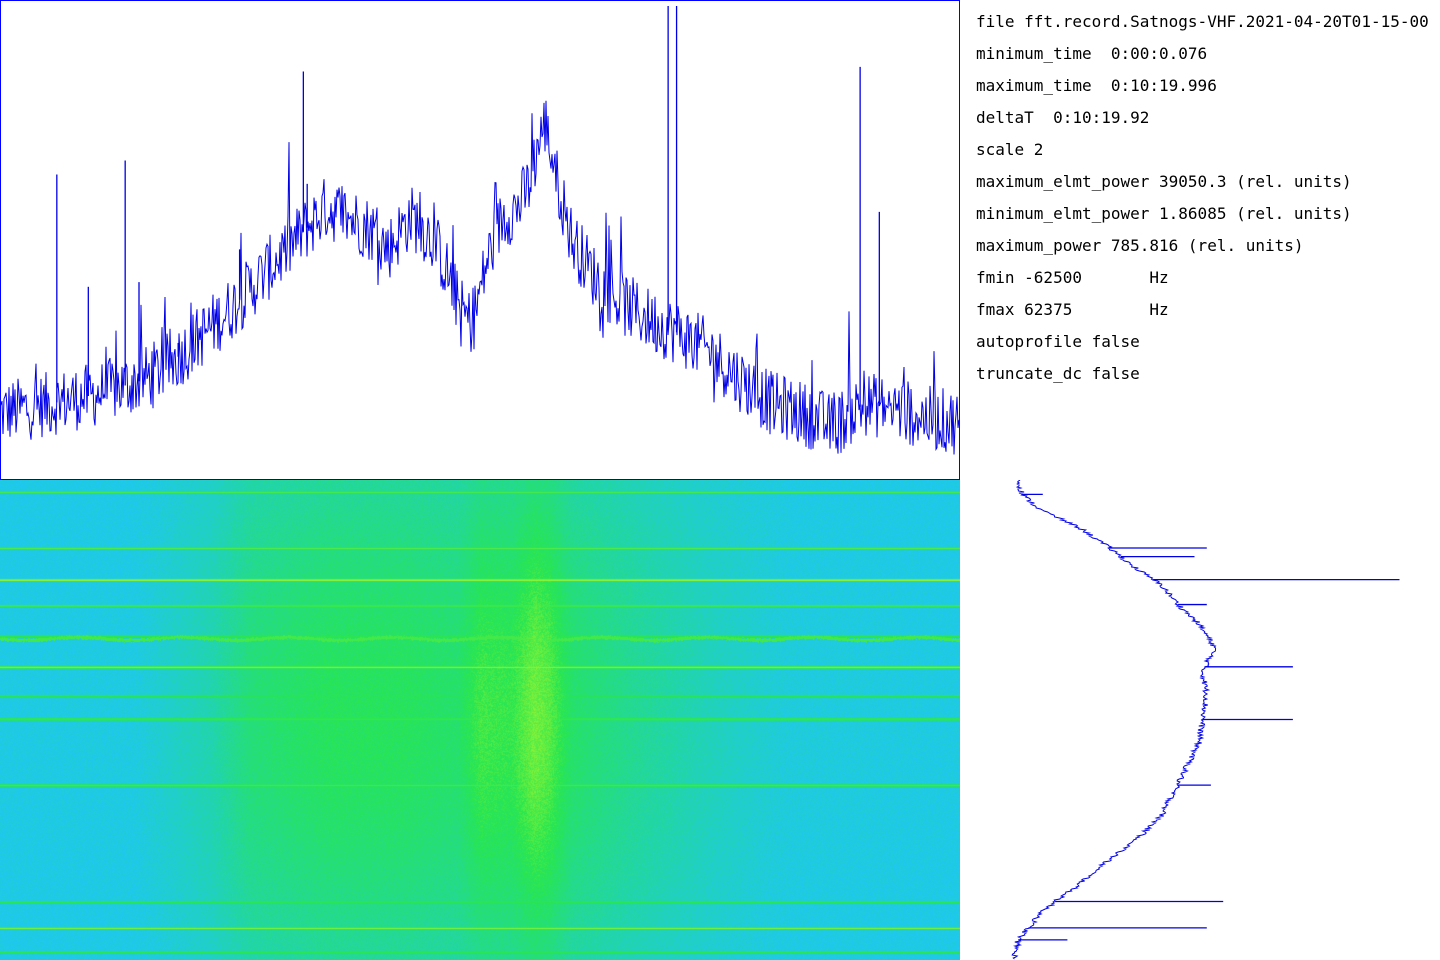 The width and height of the screenshot is (1440, 960). What do you see at coordinates (1072, 277) in the screenshot?
I see `info-fmin: fmin -62500 Hz` at bounding box center [1072, 277].